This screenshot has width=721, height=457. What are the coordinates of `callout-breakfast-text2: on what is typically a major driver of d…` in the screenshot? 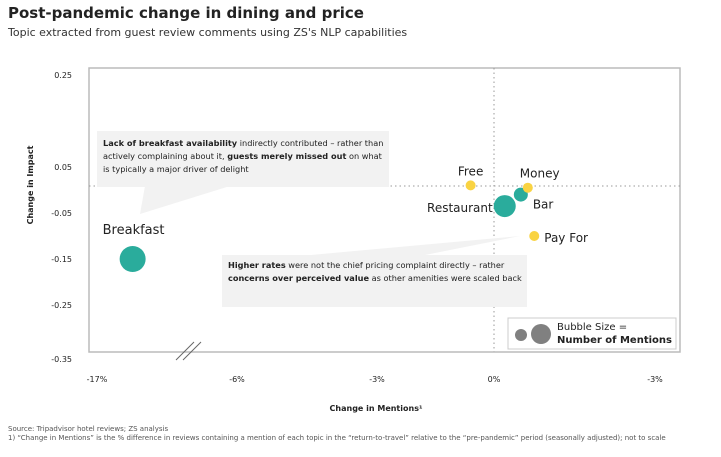 It's located at (242, 162).